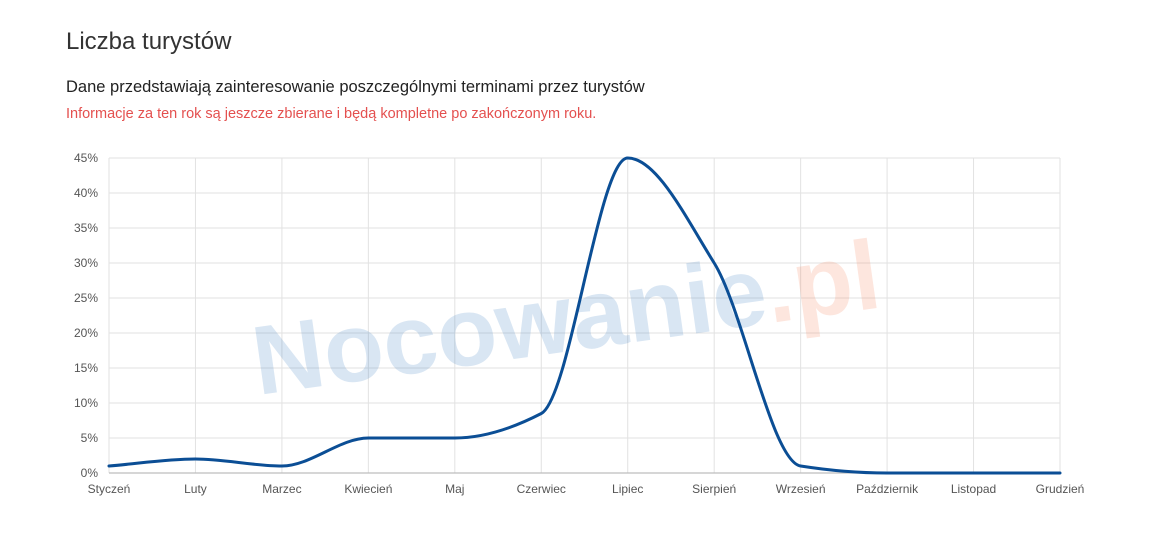  Describe the element at coordinates (90, 438) in the screenshot. I see `y-tick-label: 5%` at that location.